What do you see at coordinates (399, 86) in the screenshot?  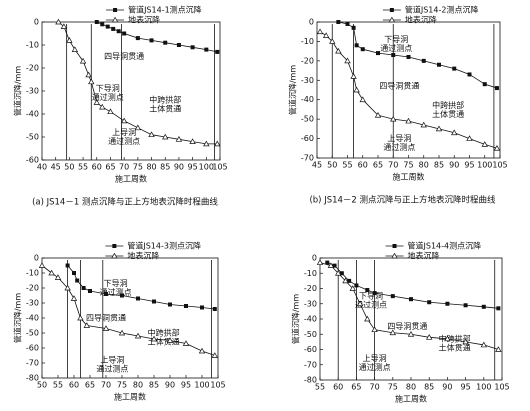 I see `annotation: 四导洞贯通` at bounding box center [399, 86].